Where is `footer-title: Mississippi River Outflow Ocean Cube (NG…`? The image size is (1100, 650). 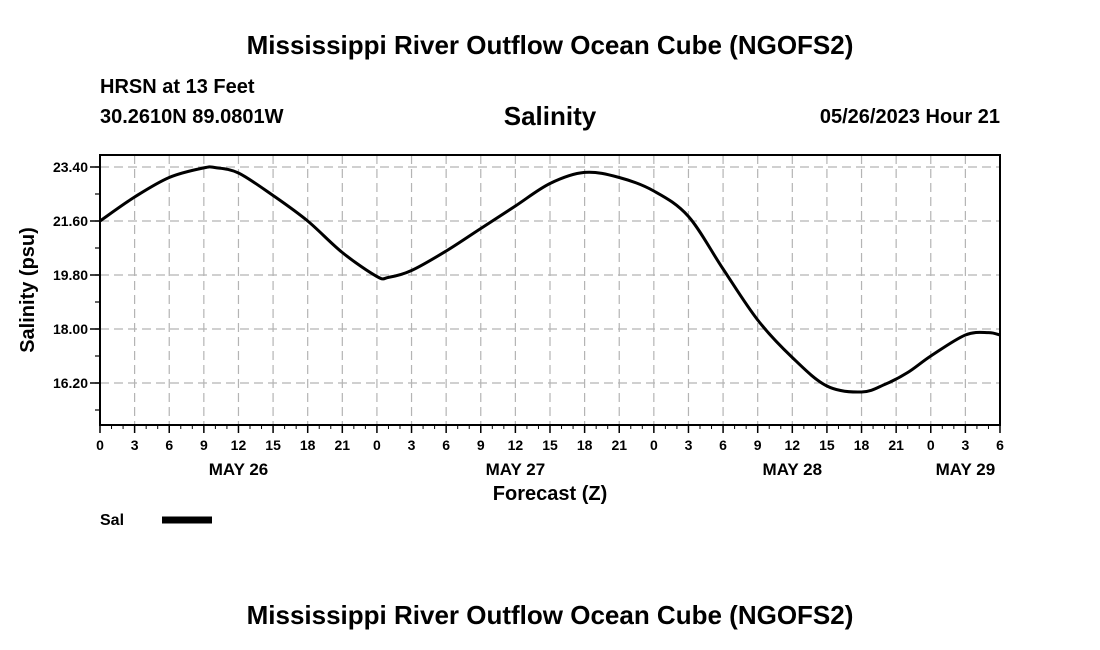
footer-title: Mississippi River Outflow Ocean Cube (NG… is located at coordinates (550, 615).